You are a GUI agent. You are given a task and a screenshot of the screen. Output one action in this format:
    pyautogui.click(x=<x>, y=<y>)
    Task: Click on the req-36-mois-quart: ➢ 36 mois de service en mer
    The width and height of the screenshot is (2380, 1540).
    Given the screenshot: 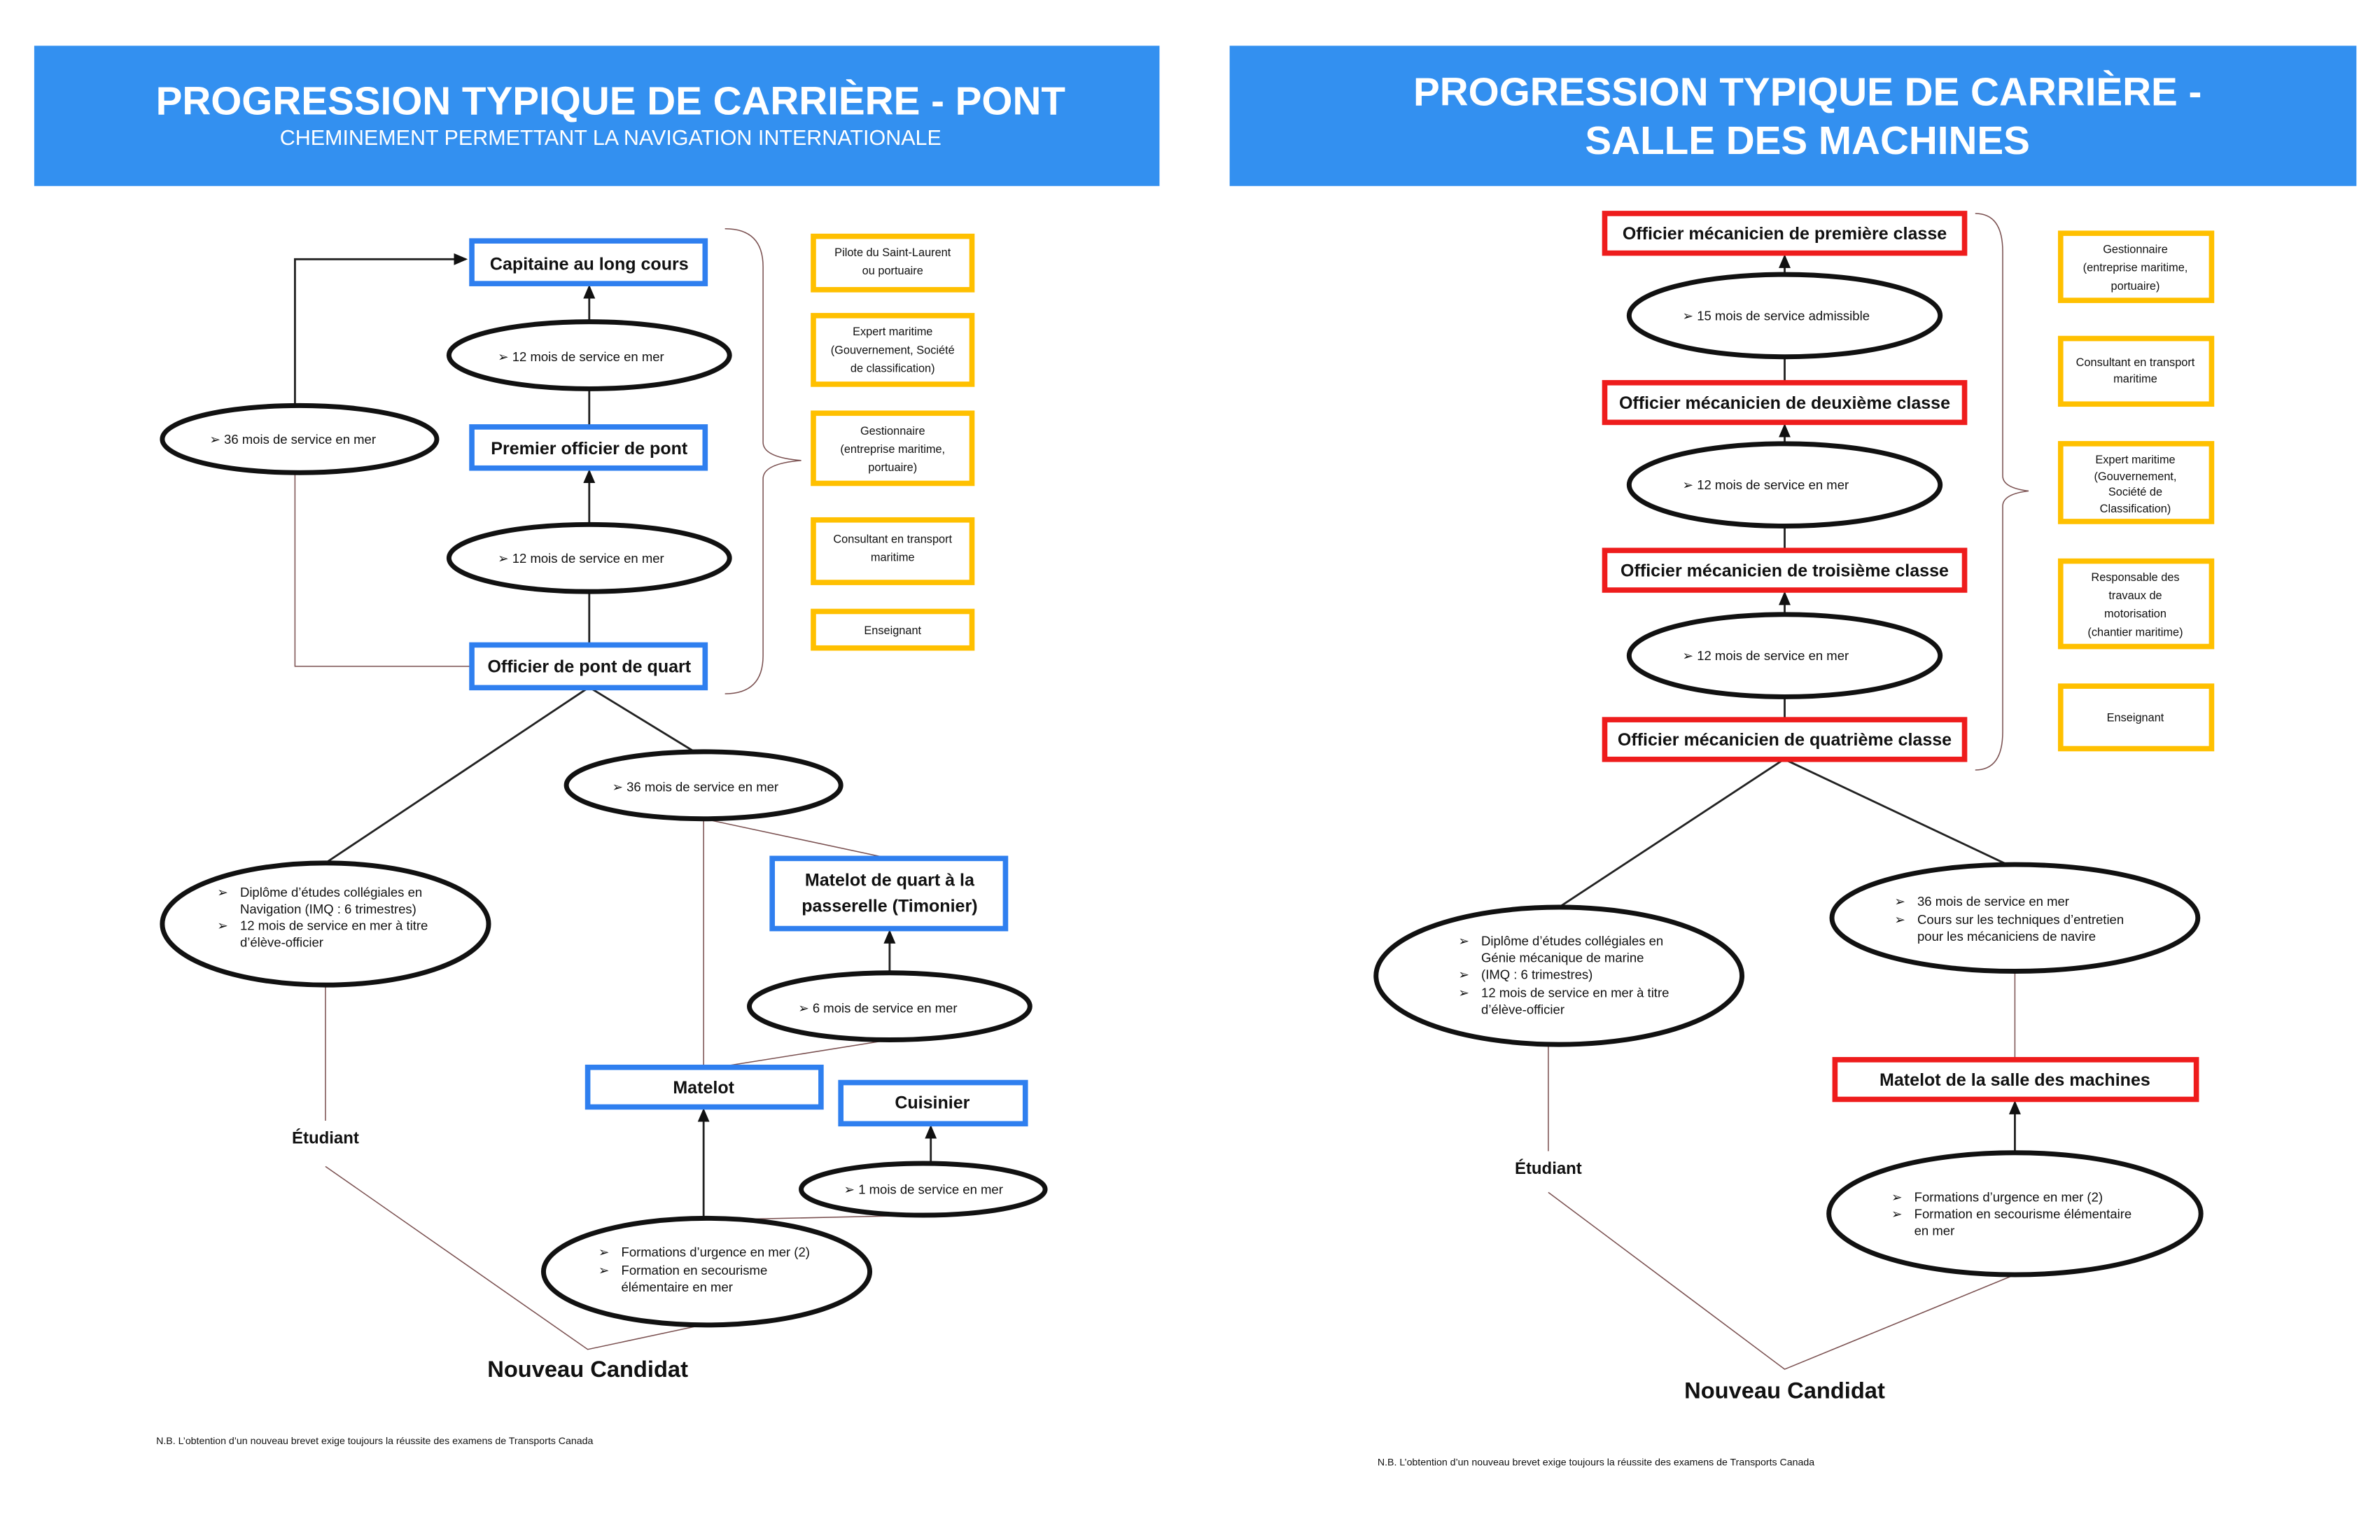 What is the action you would take?
    pyautogui.click(x=704, y=785)
    